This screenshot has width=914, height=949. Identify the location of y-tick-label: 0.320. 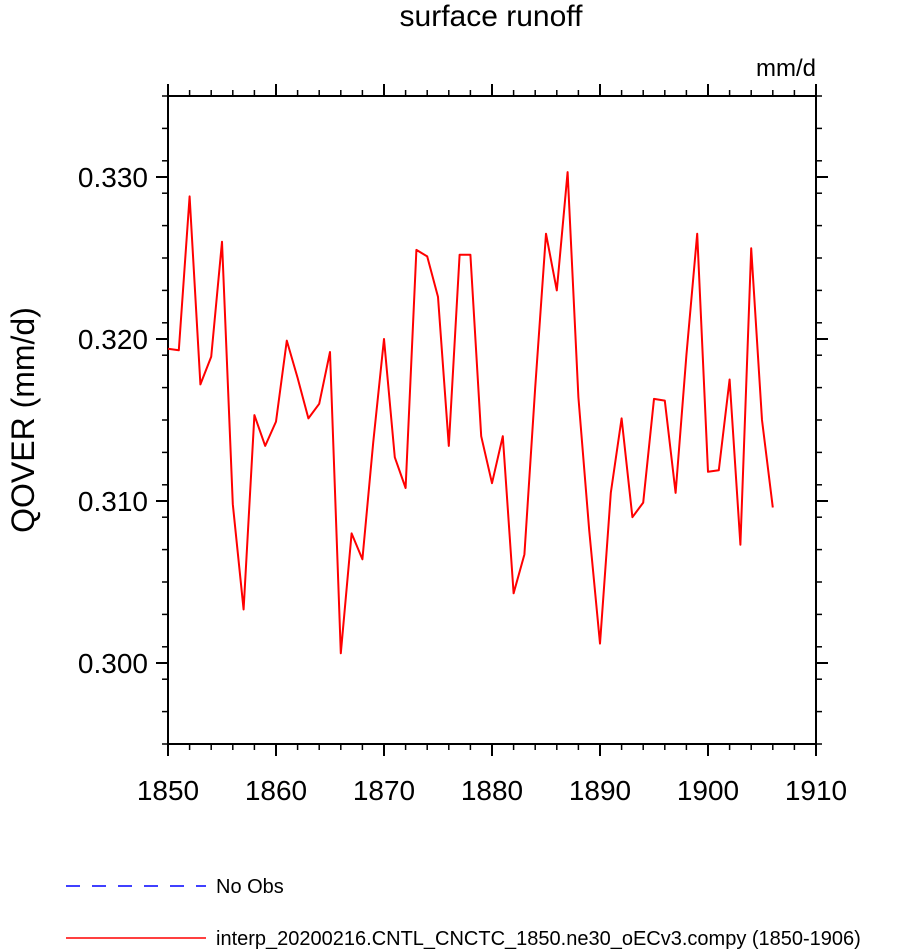
(113, 339).